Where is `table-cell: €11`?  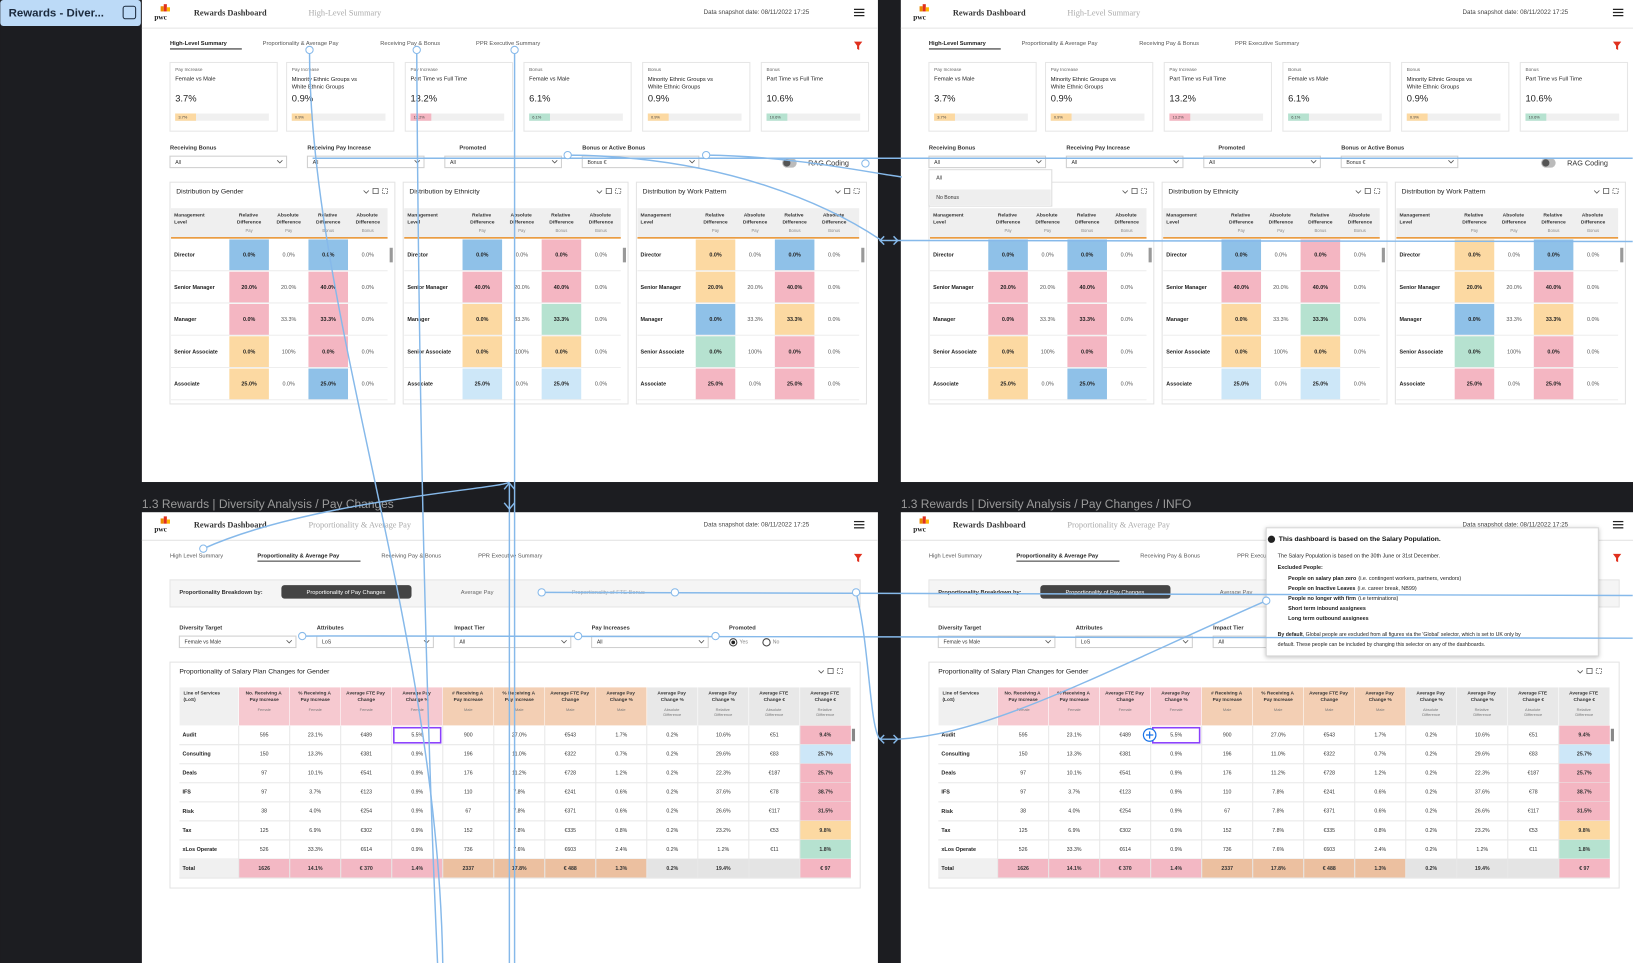
table-cell: €11 is located at coordinates (1533, 850).